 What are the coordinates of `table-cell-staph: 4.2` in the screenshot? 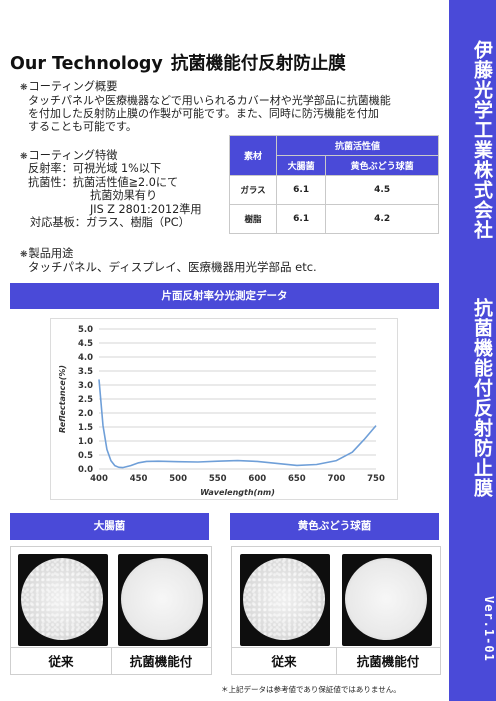 It's located at (382, 219).